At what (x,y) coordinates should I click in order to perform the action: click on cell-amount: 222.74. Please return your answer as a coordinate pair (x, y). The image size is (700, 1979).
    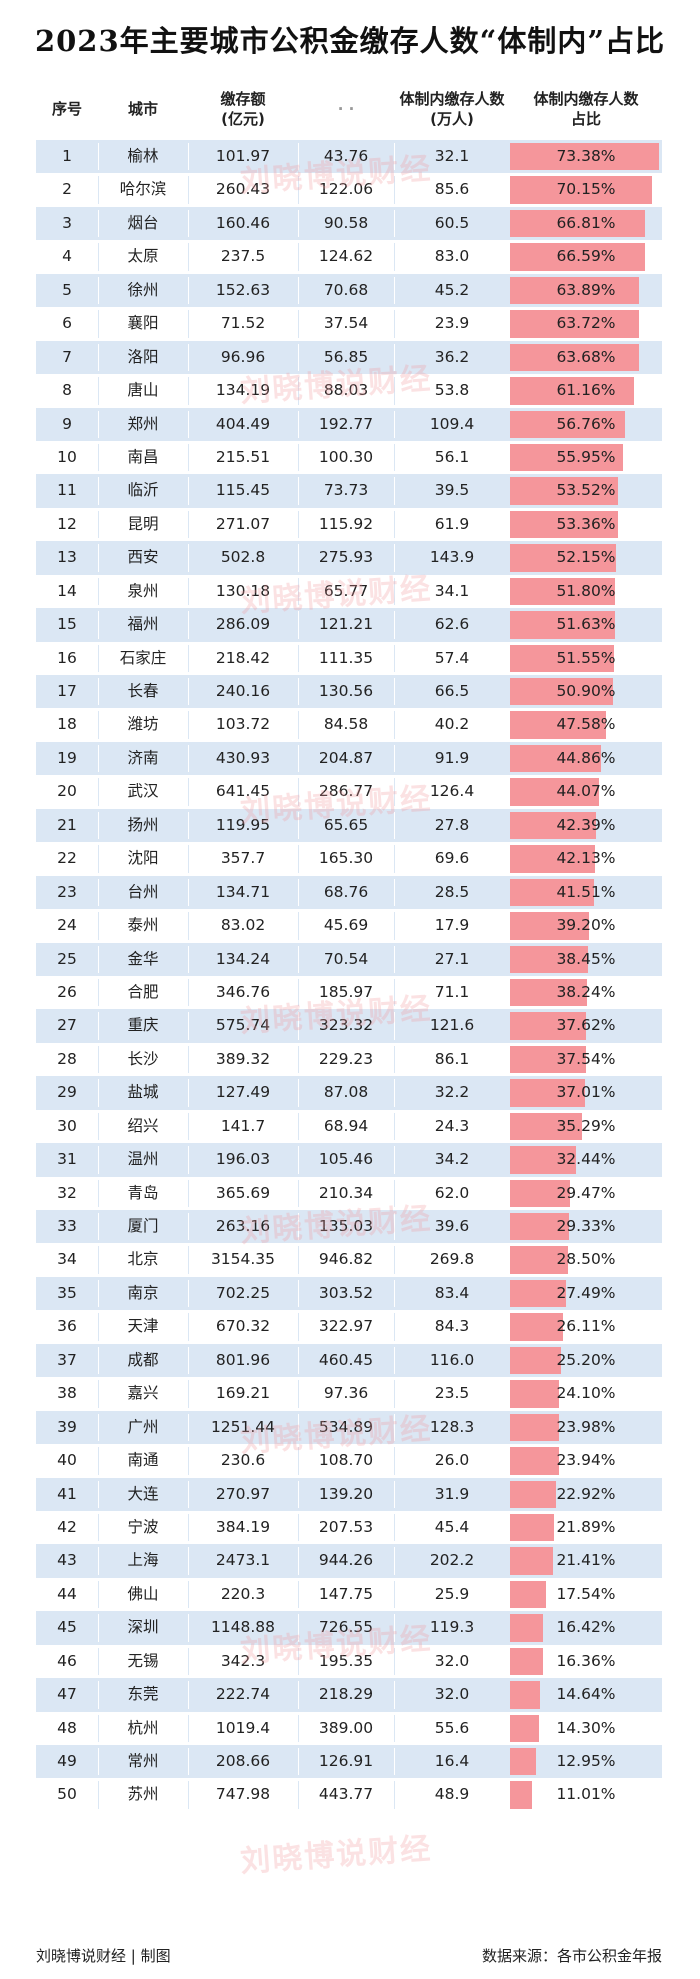
    Looking at the image, I should click on (243, 1694).